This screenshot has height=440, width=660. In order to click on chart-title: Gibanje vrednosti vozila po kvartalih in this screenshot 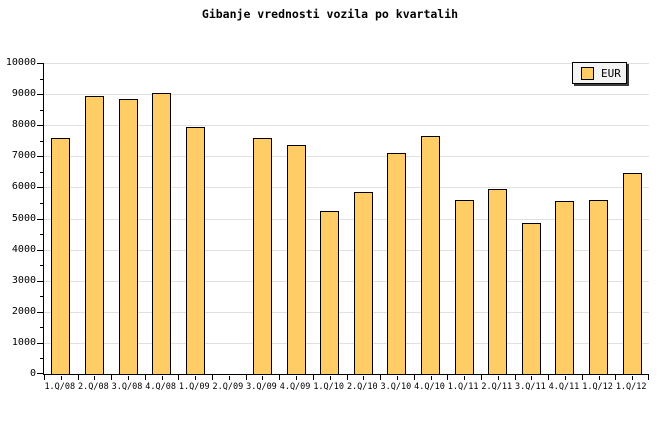, I will do `click(330, 14)`.